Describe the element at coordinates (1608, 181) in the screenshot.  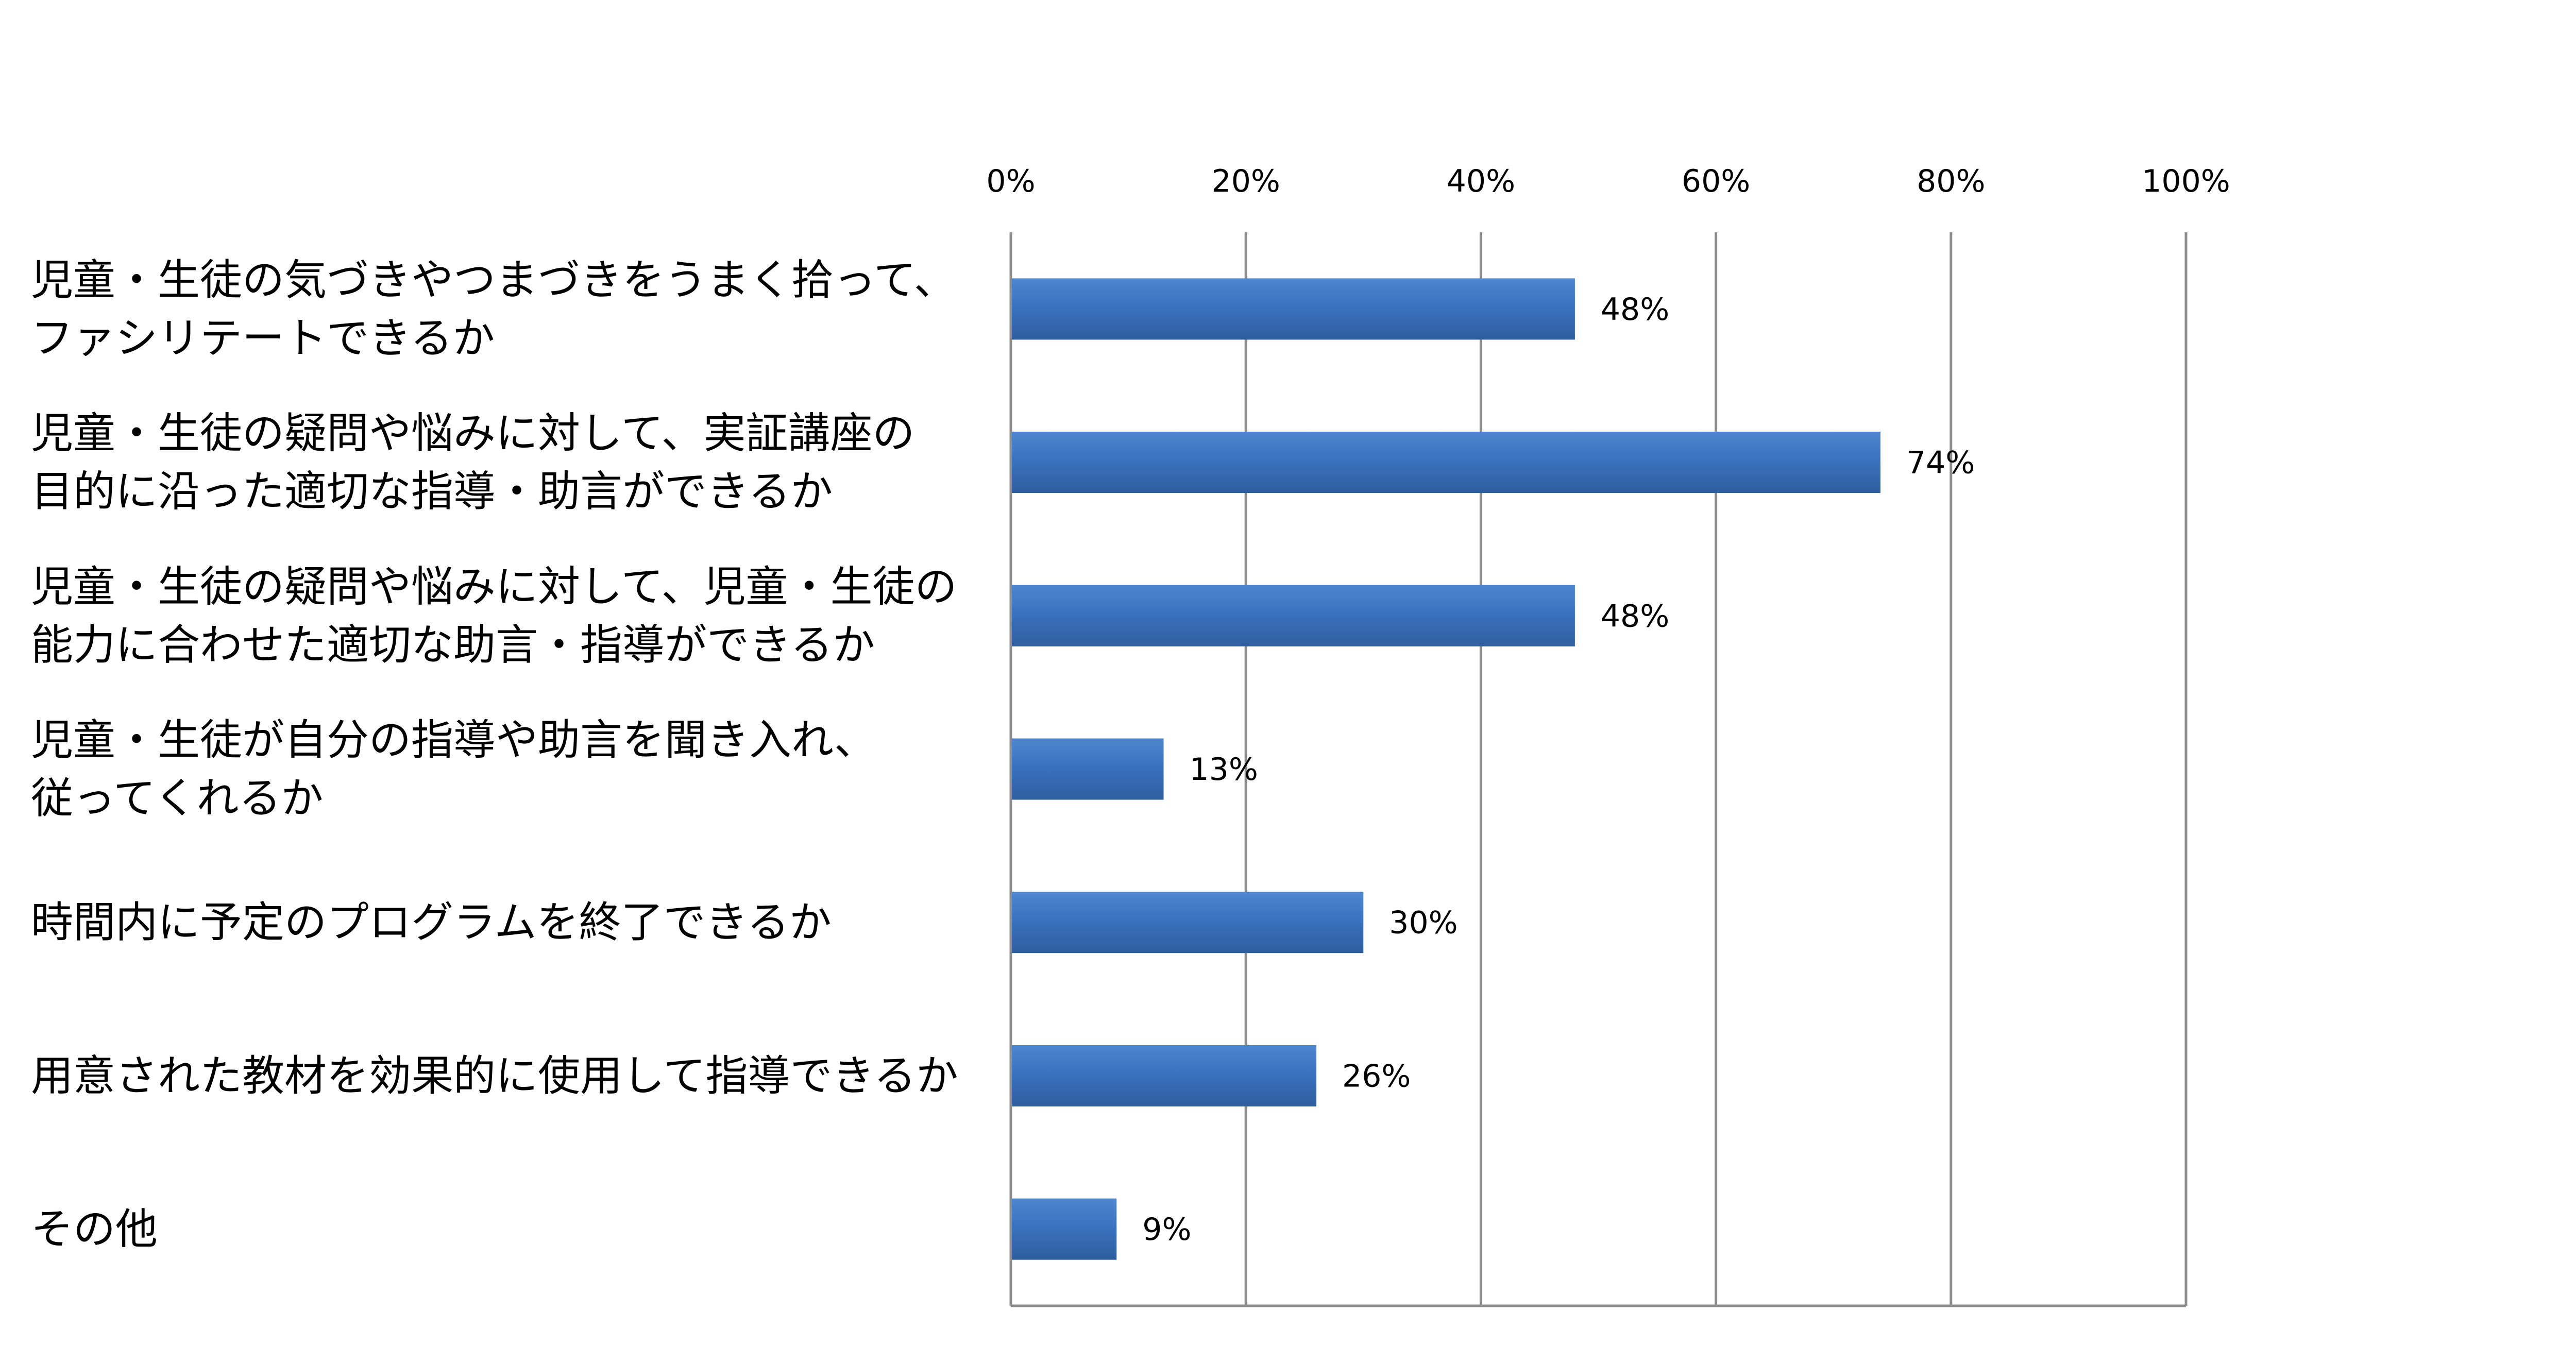
I see `x-axis-ticks: 0% 20% 40% 60% 80% 100%` at that location.